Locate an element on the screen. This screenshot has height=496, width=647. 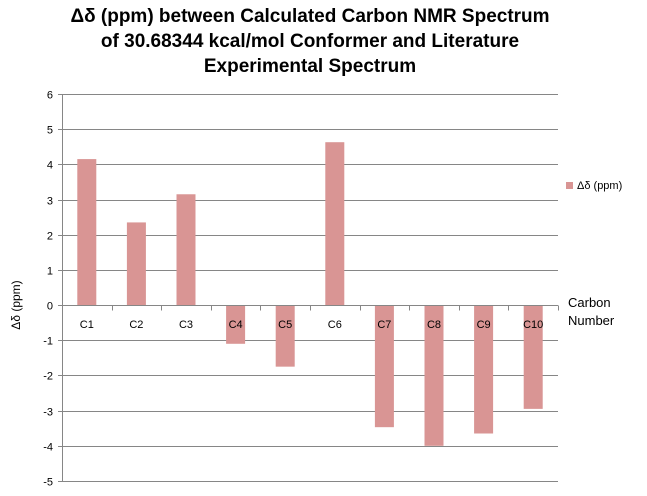
y-tick-label: -1 is located at coordinates (48, 342).